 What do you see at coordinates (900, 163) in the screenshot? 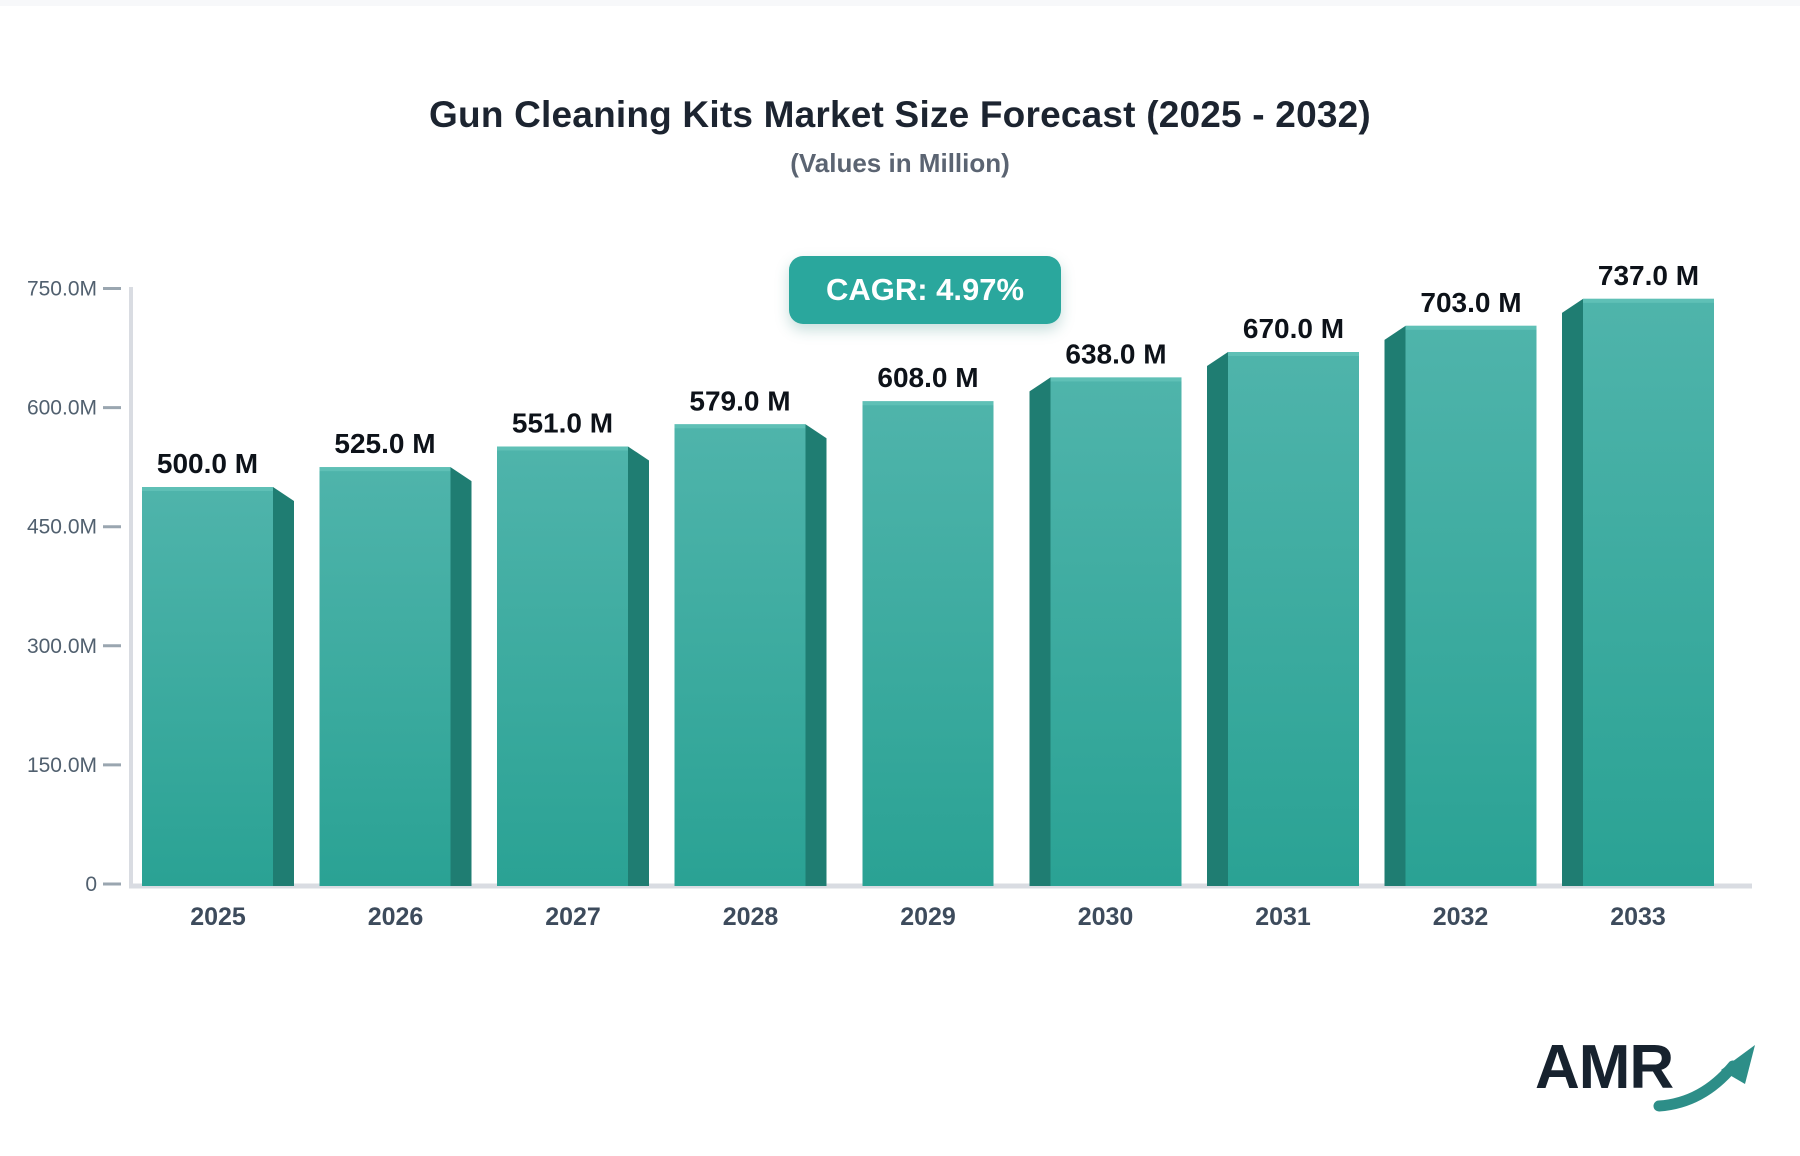
I see `chart-subtitle: (Values in Million)` at bounding box center [900, 163].